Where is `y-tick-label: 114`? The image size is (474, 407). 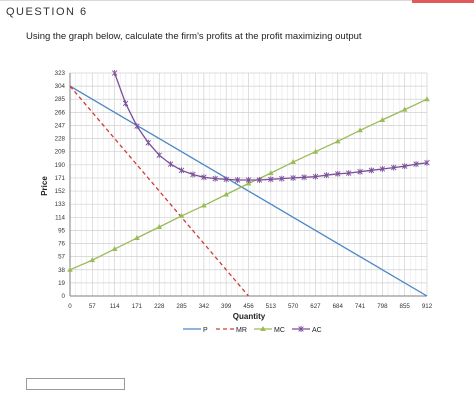
y-tick-label: 114 is located at coordinates (60, 217).